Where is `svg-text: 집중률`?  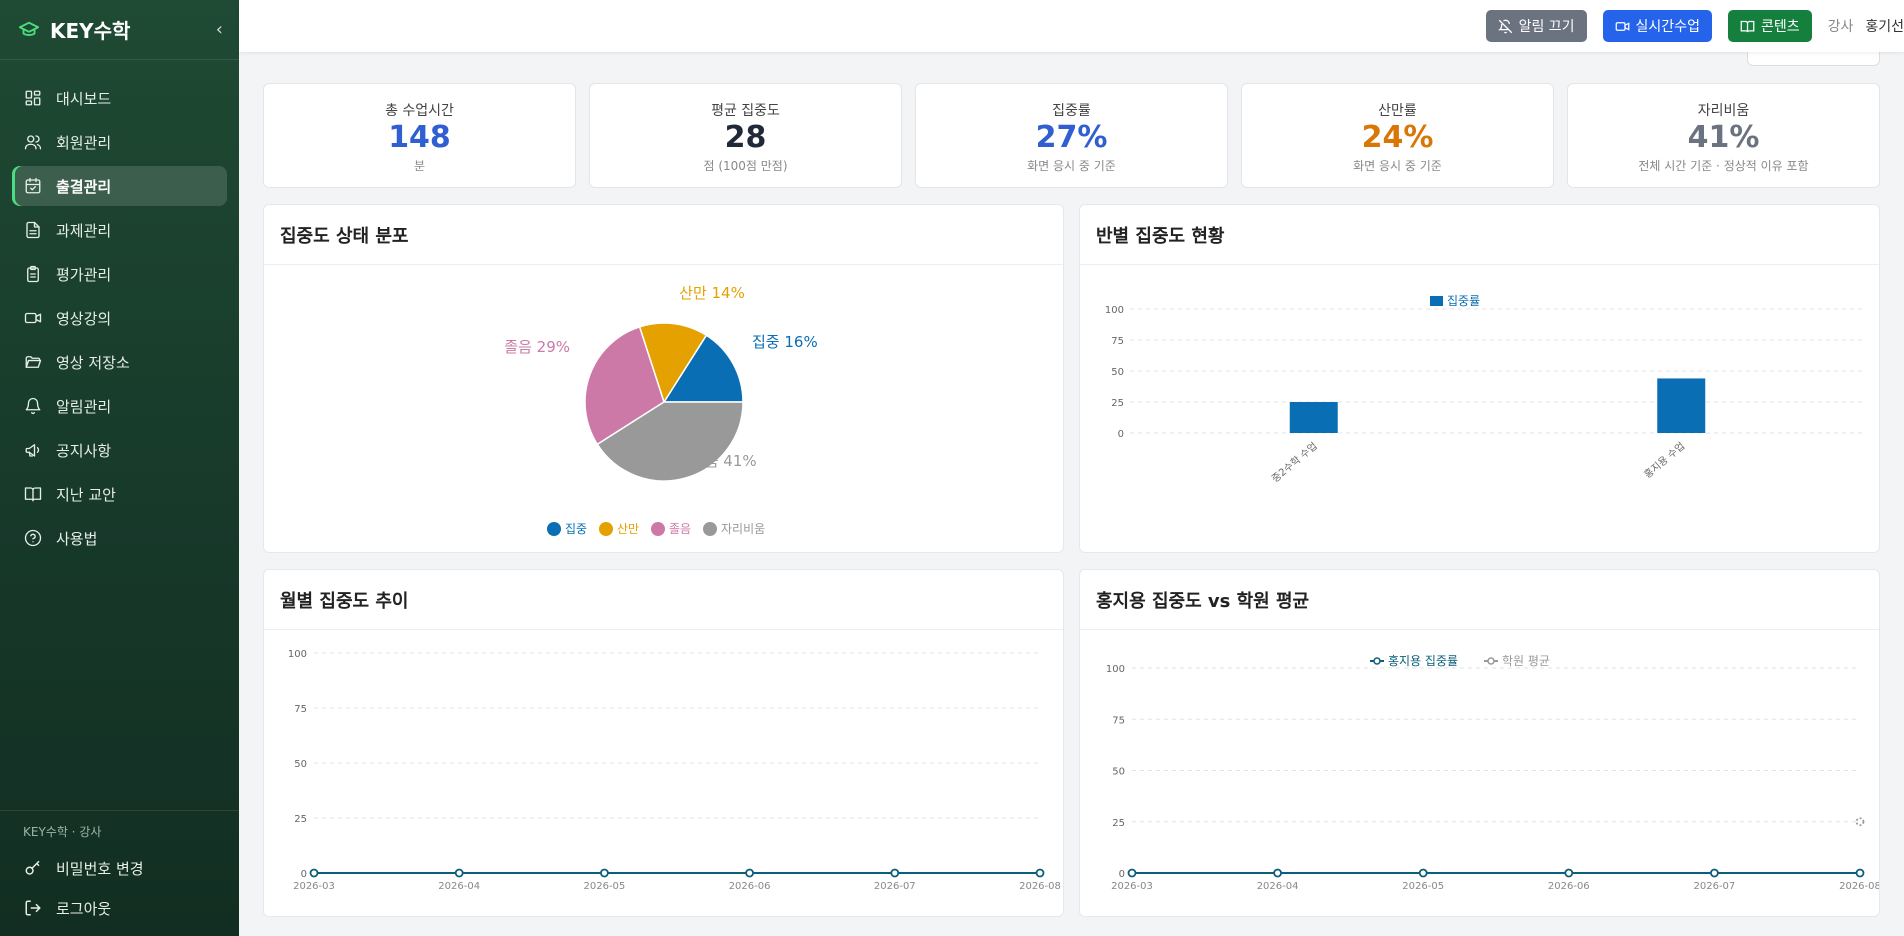
svg-text: 집중률 is located at coordinates (1463, 301).